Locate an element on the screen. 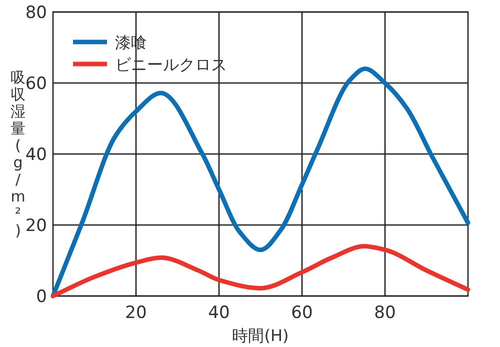 The height and width of the screenshot is (347, 500). y-tick-label: 80 is located at coordinates (36, 13).